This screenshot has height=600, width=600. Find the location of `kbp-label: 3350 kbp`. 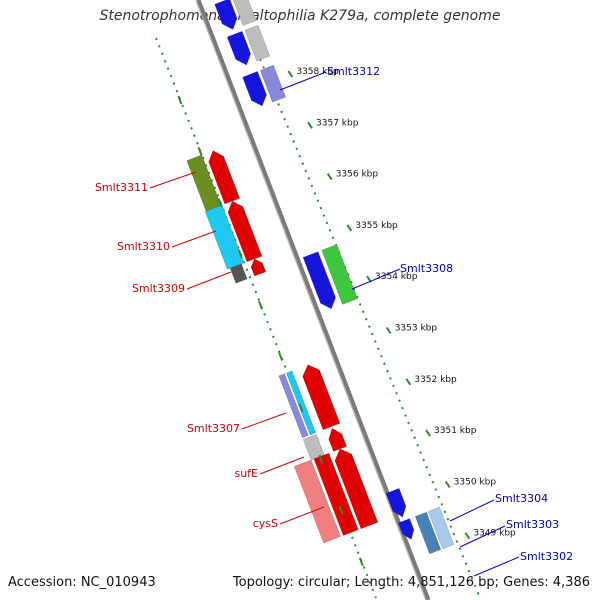

kbp-label: 3350 kbp is located at coordinates (475, 482).